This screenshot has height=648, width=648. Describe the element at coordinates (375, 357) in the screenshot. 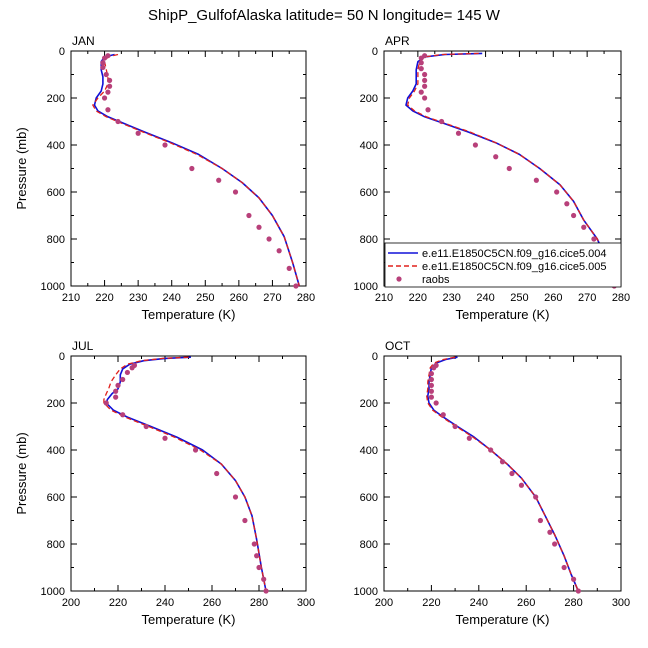

I see `y-tick-label: 0` at that location.